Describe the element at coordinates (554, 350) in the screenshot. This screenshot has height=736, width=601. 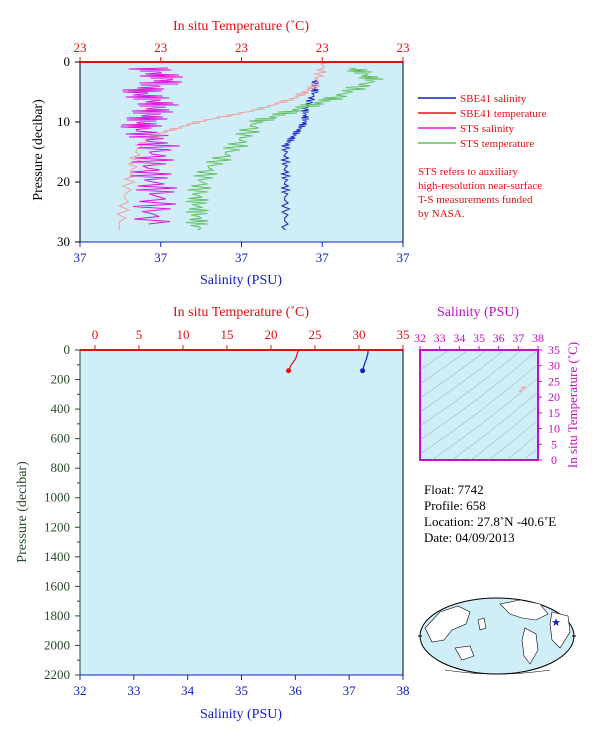
I see `ts-temp-tick-label: 35` at that location.